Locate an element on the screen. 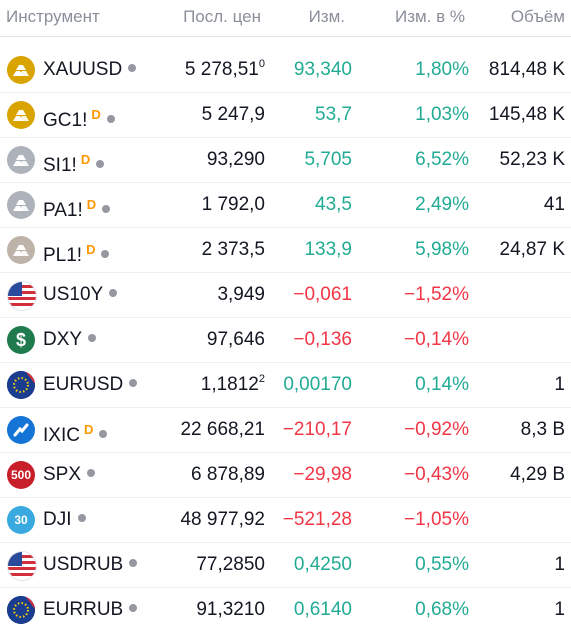 Image resolution: width=571 pixels, height=626 pixels. dollar-icon: $ is located at coordinates (21, 340).